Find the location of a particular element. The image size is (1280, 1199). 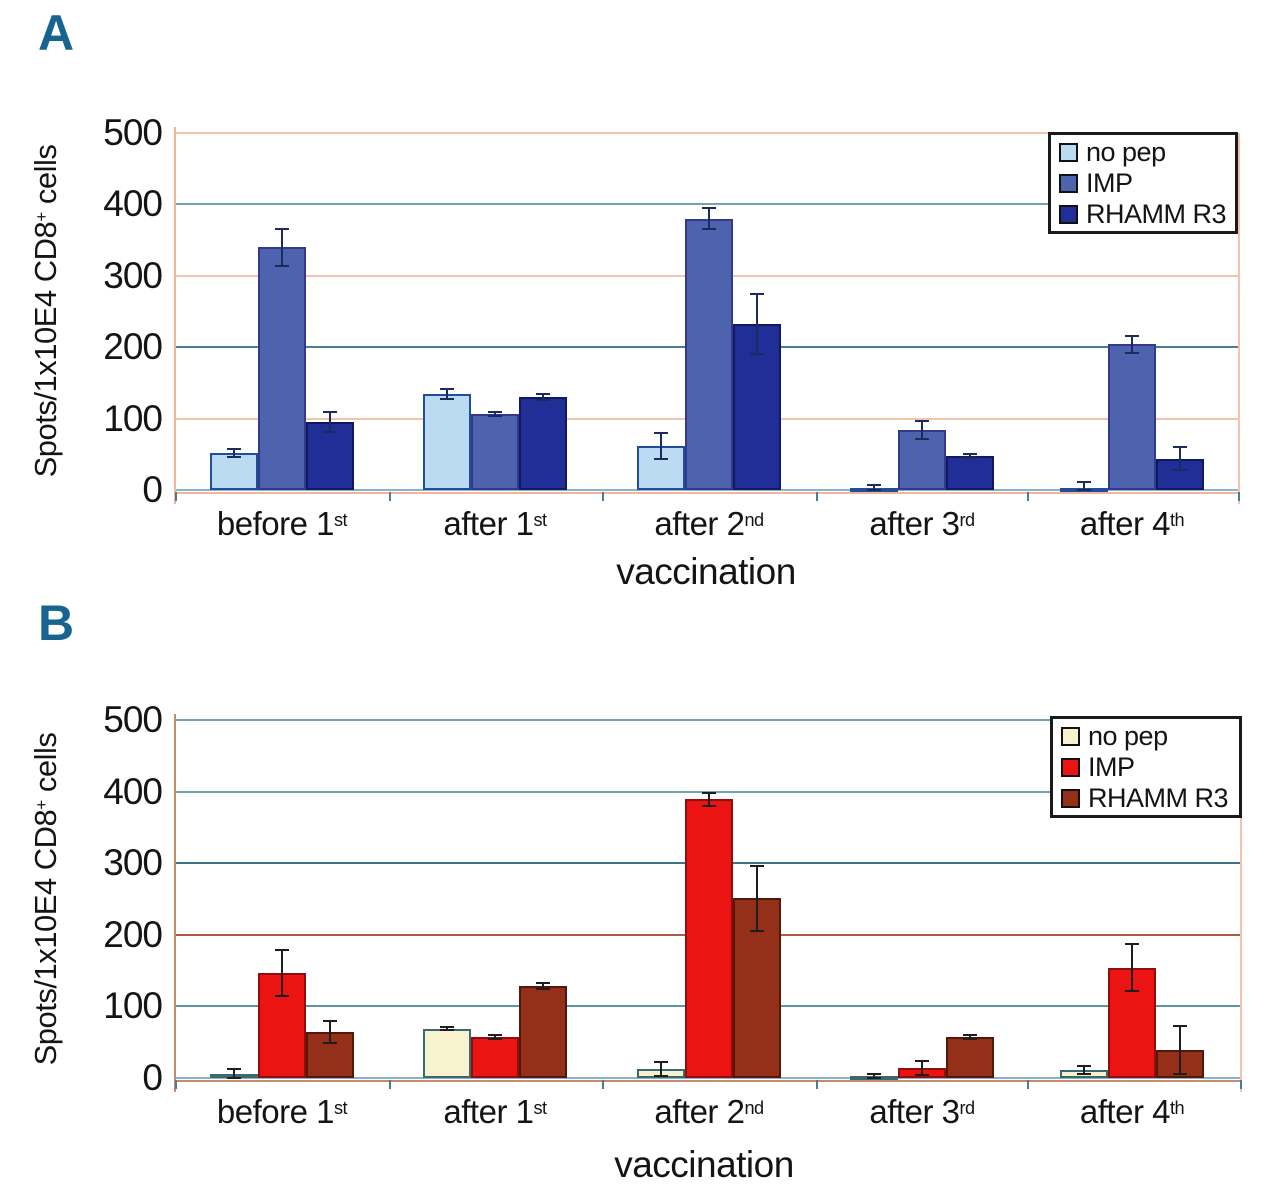

y-tick-label-a-100: 100 is located at coordinates (133, 418).